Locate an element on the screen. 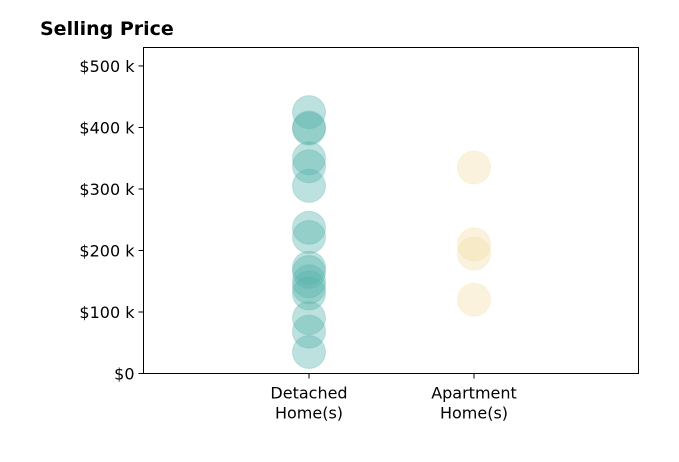  y-axis: $0 $100 k $200 k $300 k $400 k $500 k is located at coordinates (111, 220).